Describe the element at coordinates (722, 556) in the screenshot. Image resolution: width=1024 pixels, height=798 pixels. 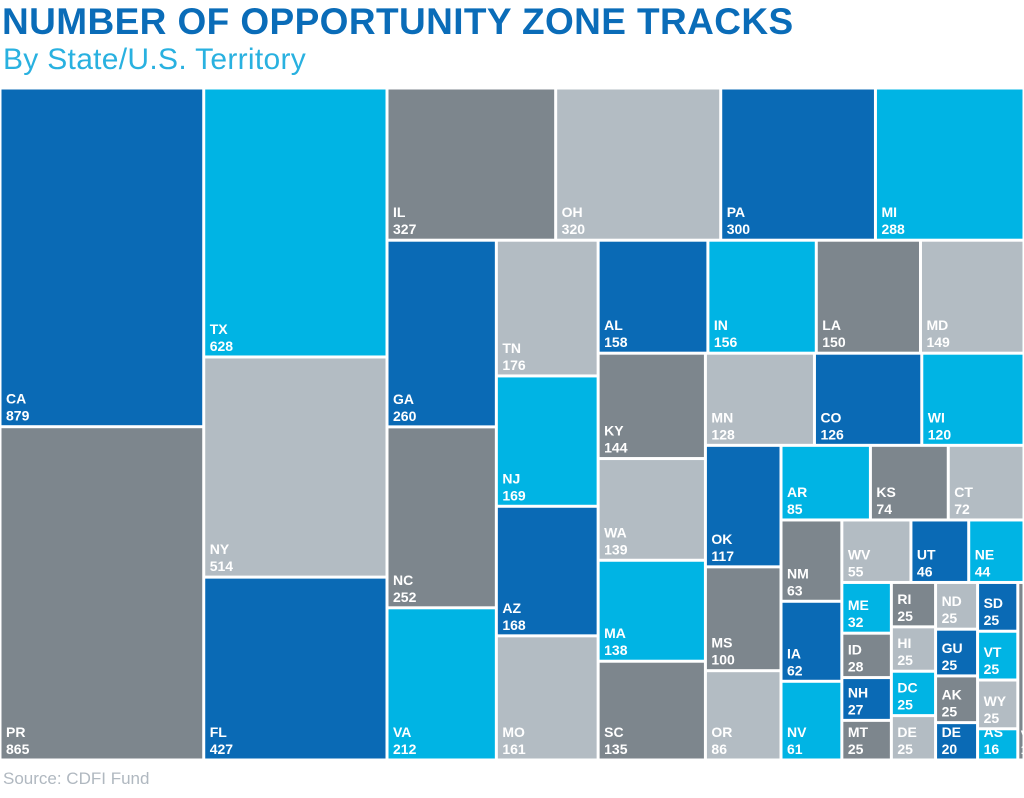
I see `treemap-value: 117` at that location.